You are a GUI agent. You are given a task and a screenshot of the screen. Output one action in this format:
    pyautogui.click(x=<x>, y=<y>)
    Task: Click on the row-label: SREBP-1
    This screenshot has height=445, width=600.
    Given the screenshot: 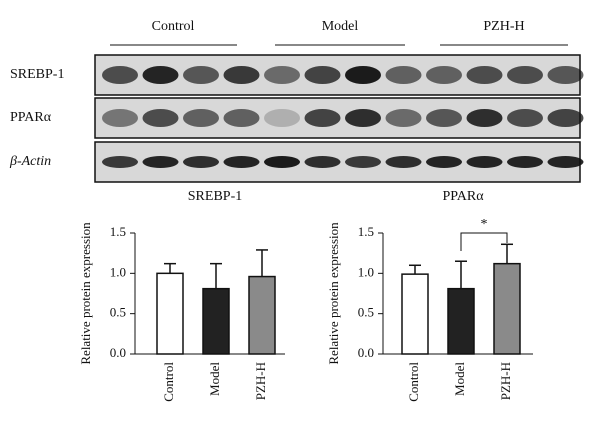 What is the action you would take?
    pyautogui.click(x=37, y=74)
    